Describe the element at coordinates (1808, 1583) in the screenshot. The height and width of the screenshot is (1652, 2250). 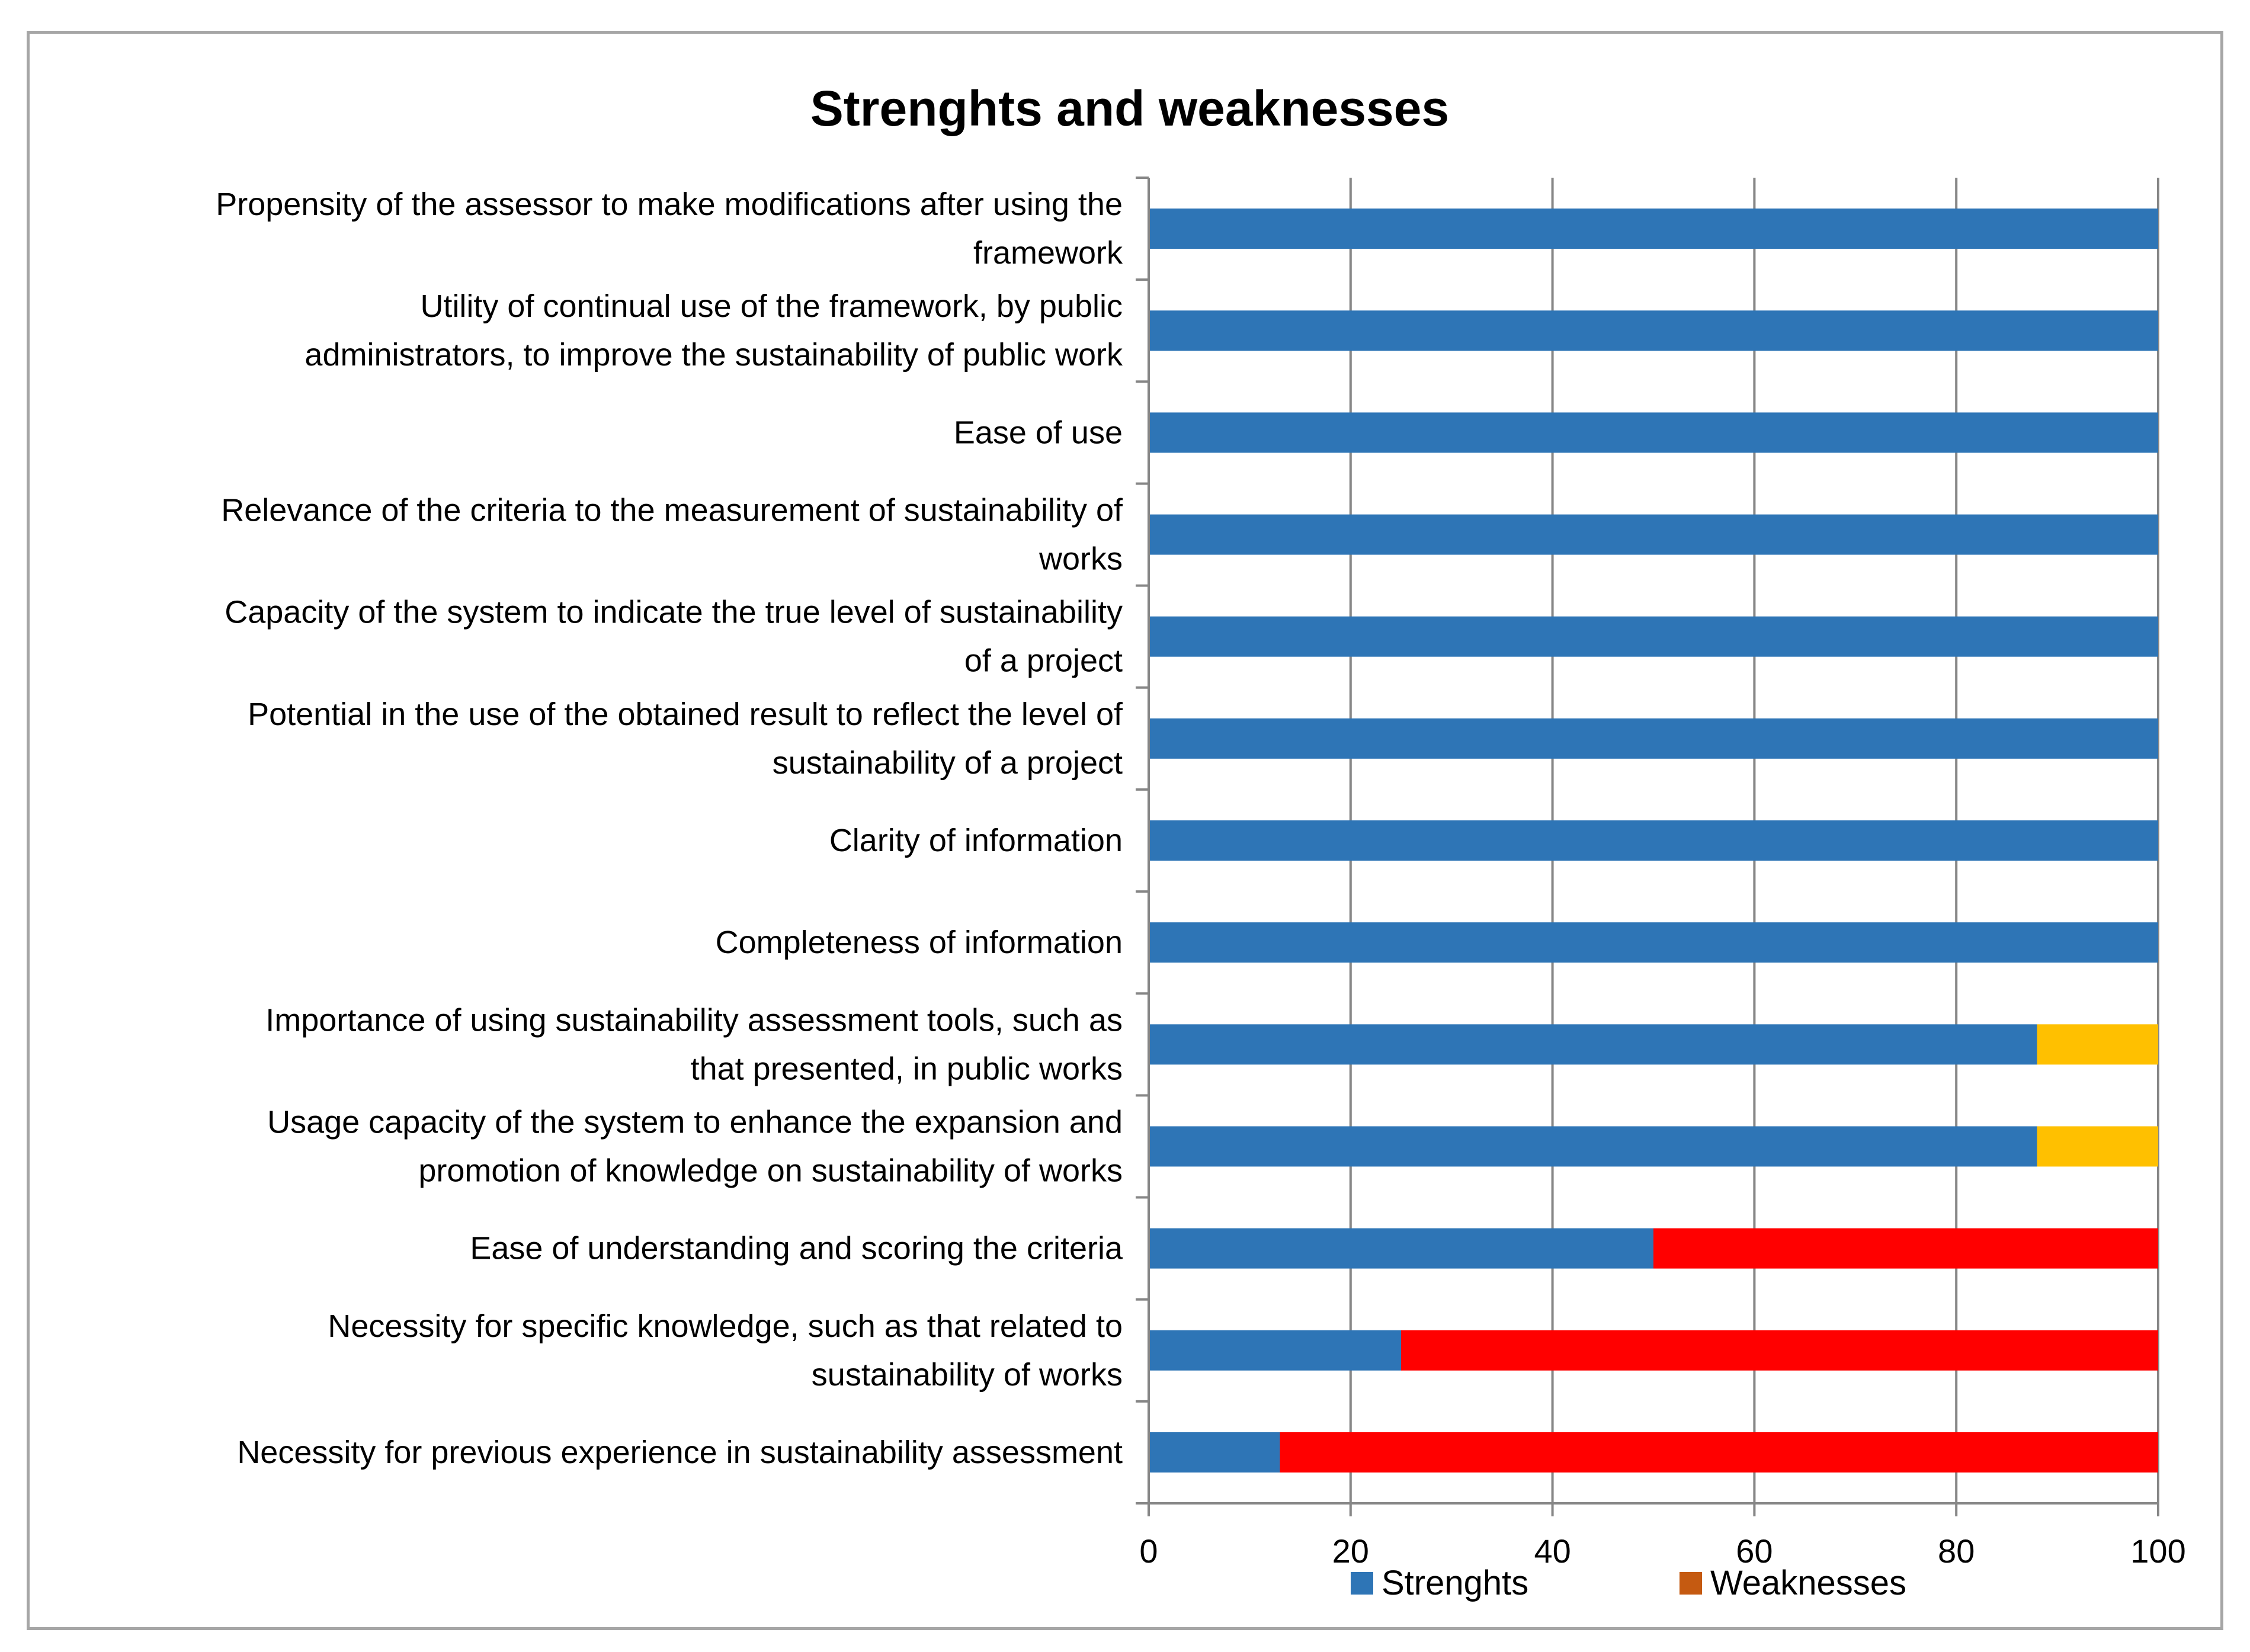
I see `legend-label-weaknesses: Weaknesses` at that location.